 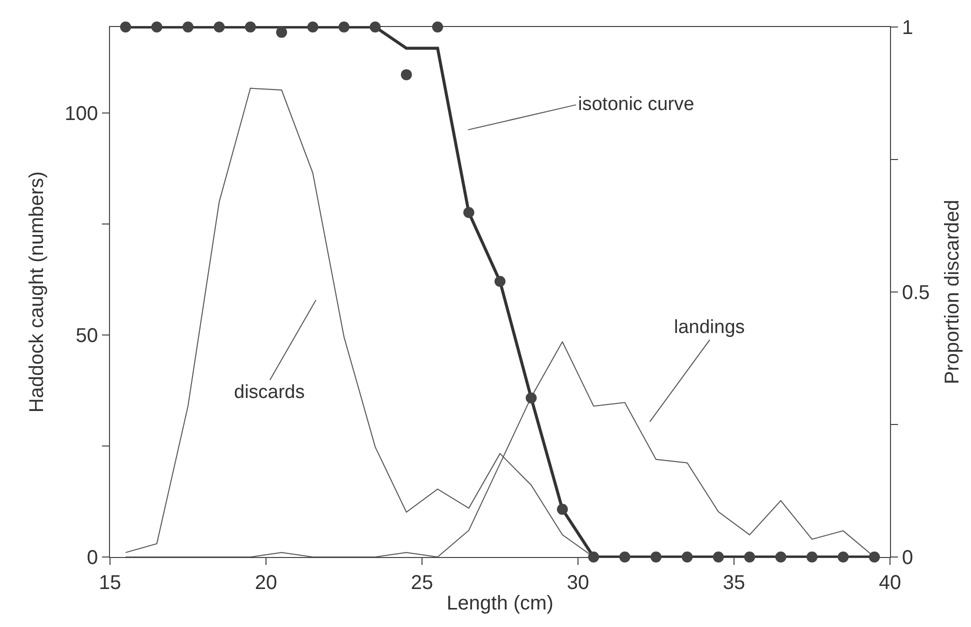 What do you see at coordinates (734, 583) in the screenshot?
I see `x-tick-label: 35` at bounding box center [734, 583].